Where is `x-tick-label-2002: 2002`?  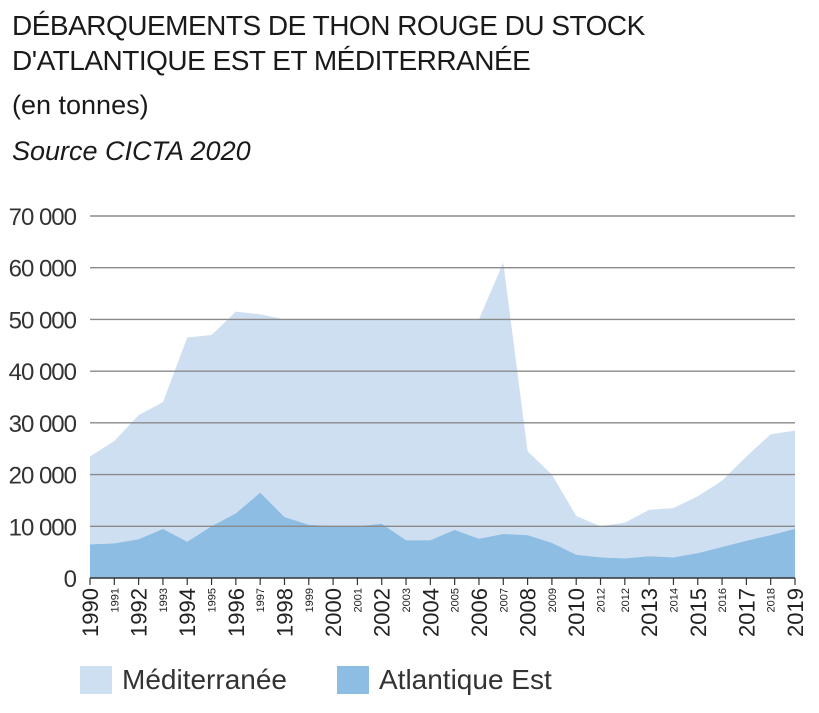
x-tick-label-2002: 2002 is located at coordinates (382, 612).